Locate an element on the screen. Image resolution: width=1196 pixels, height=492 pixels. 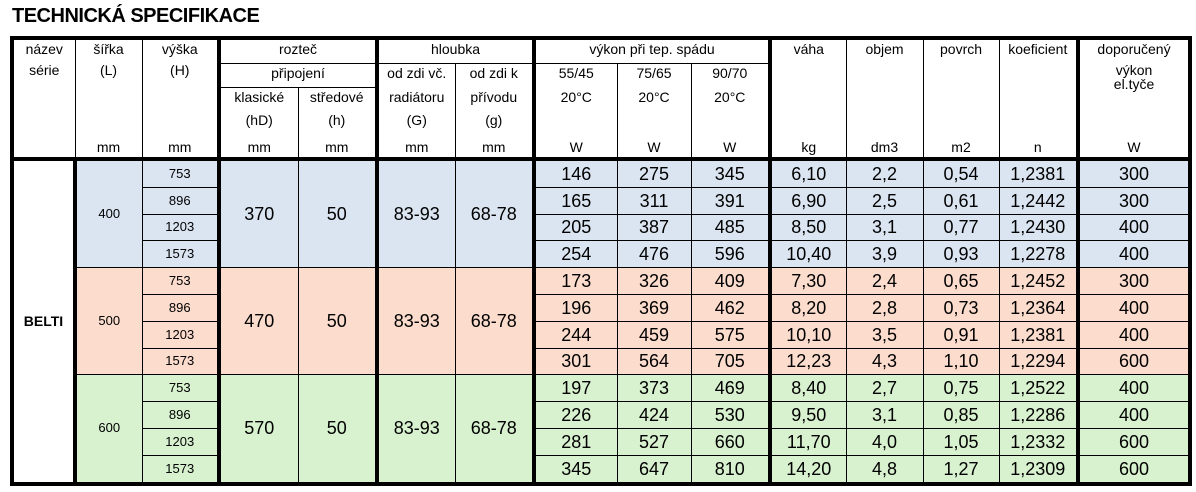
unit-wall-inlet: mm is located at coordinates (494, 146).